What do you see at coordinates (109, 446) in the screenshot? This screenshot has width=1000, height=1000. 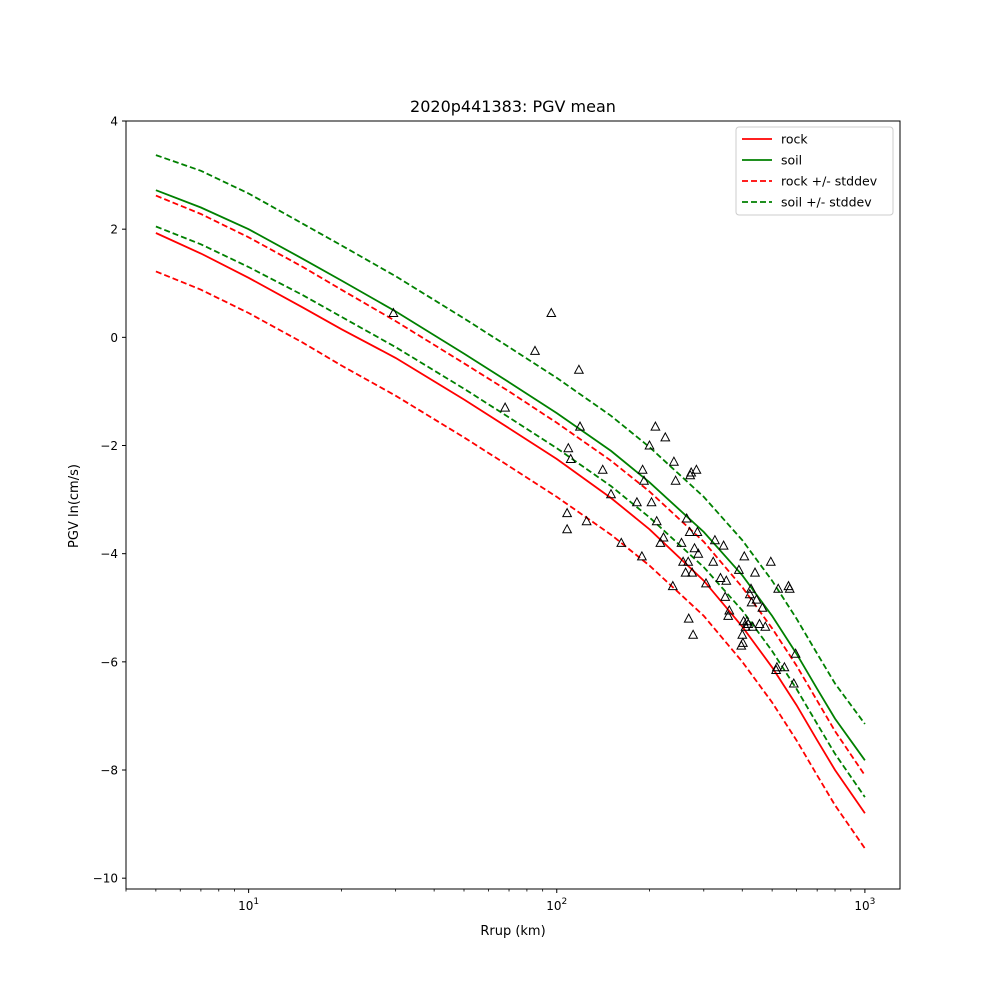 I see `y-tick-label: −2` at bounding box center [109, 446].